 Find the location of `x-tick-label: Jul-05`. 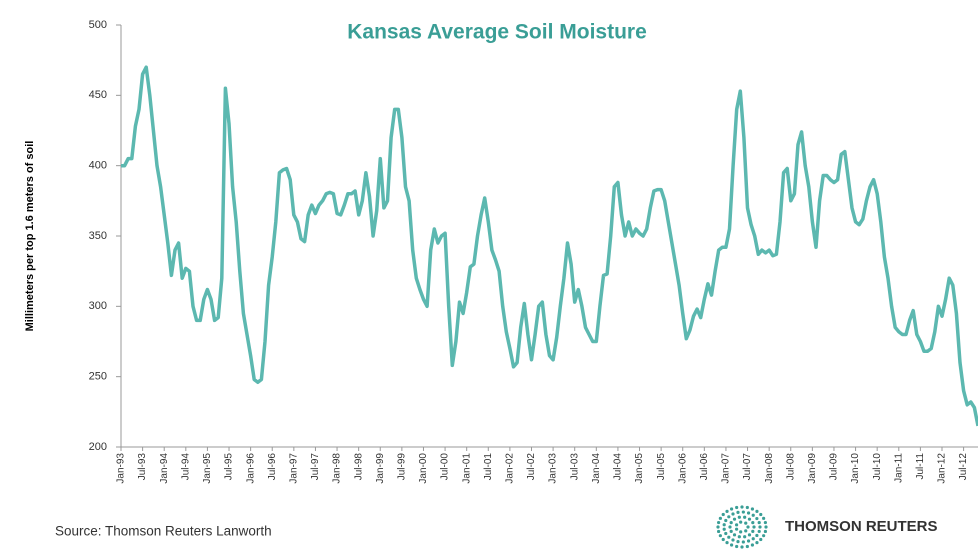

x-tick-label: Jul-05 is located at coordinates (661, 467).